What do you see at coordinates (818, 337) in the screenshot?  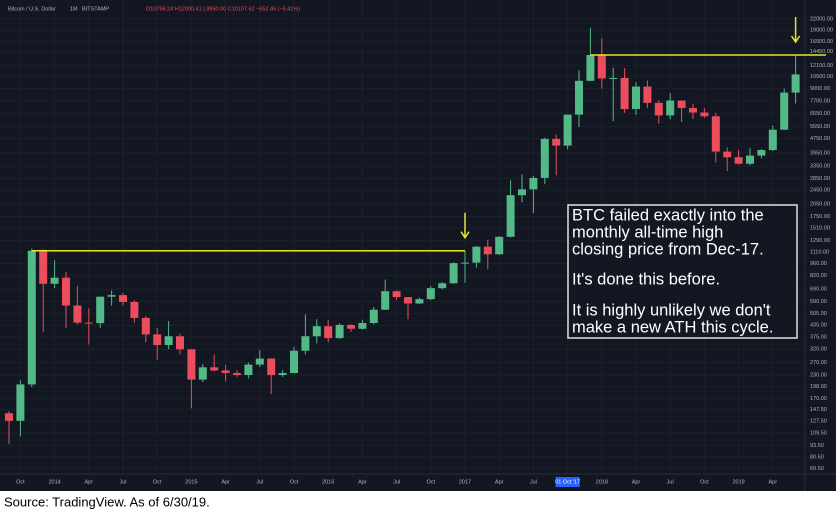 I see `y-tick-label: 375.00` at bounding box center [818, 337].